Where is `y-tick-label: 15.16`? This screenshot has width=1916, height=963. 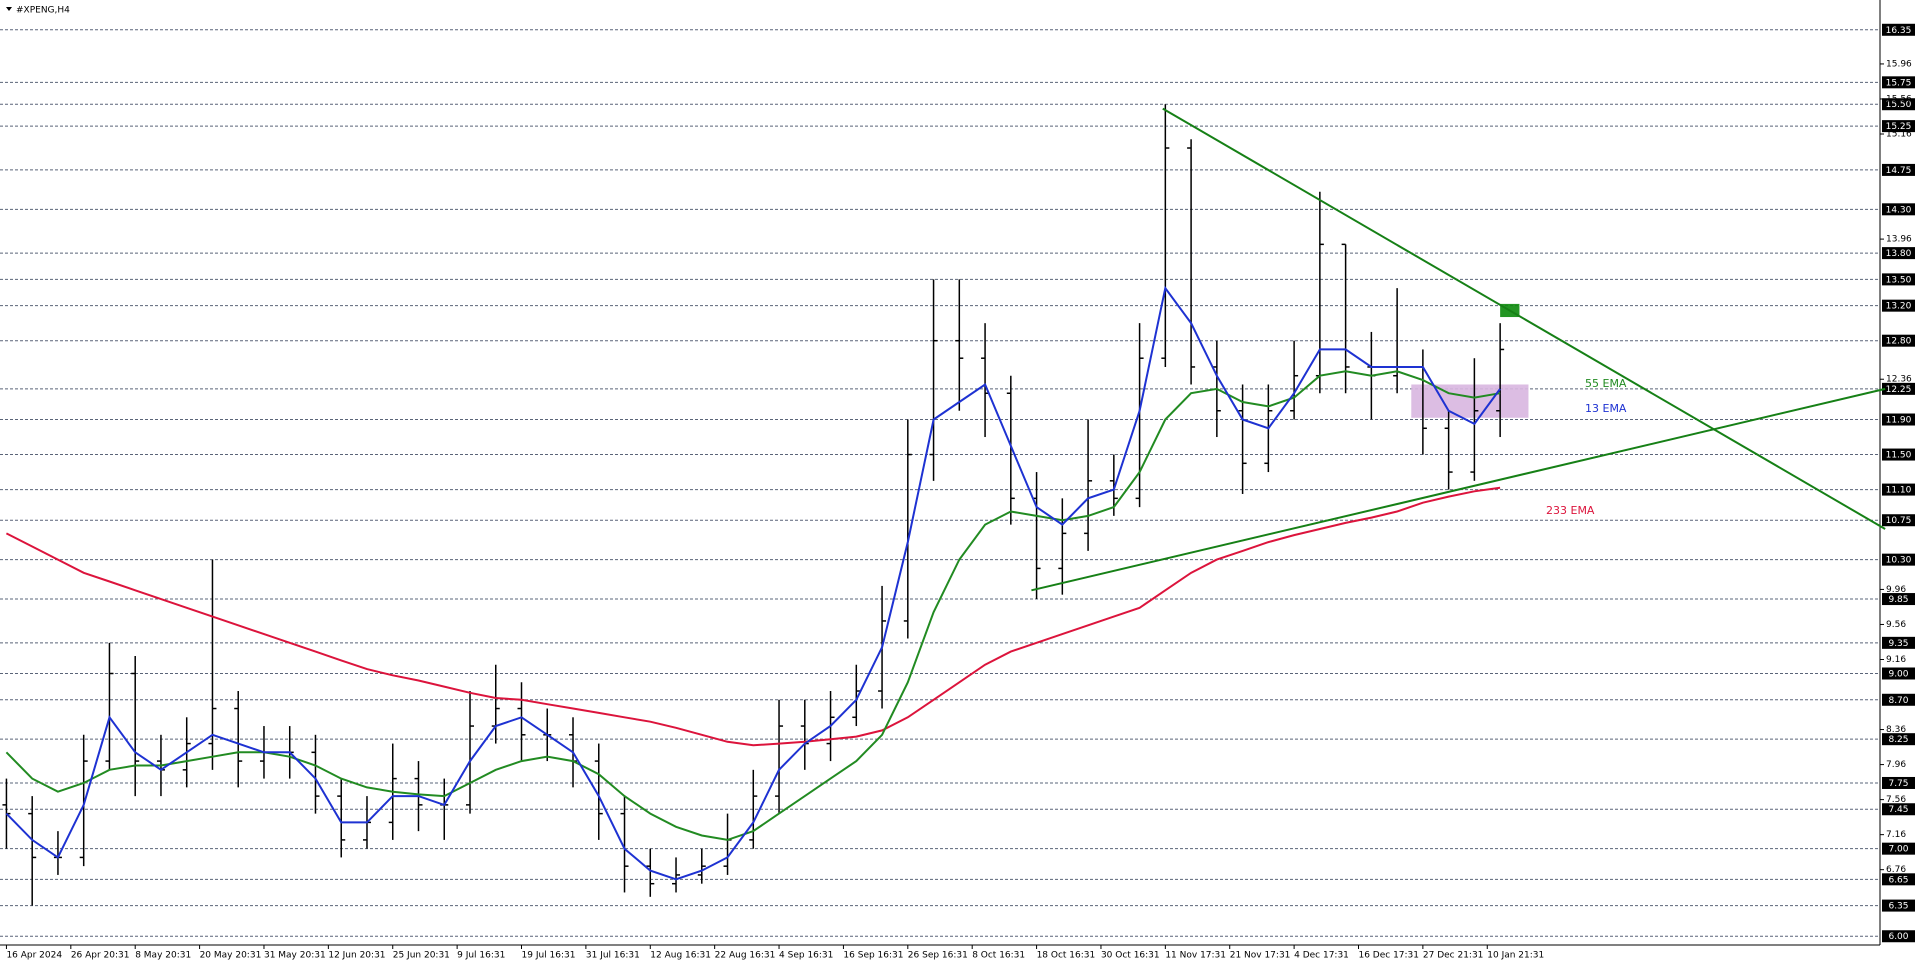
y-tick-label: 15.16 is located at coordinates (1899, 134).